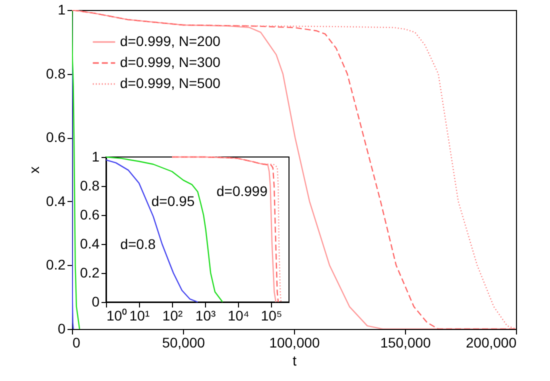 The height and width of the screenshot is (381, 550). What do you see at coordinates (117, 316) in the screenshot?
I see `x-tick-label: 10⁰` at bounding box center [117, 316].